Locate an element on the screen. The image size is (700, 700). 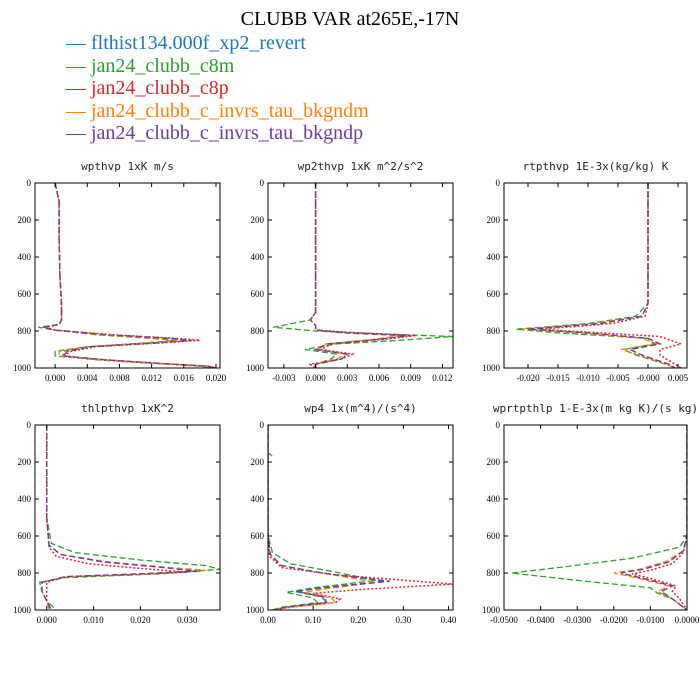
legend-entry: — jan24_clubb_c_invrs_tau_bkgndp is located at coordinates (217, 133).